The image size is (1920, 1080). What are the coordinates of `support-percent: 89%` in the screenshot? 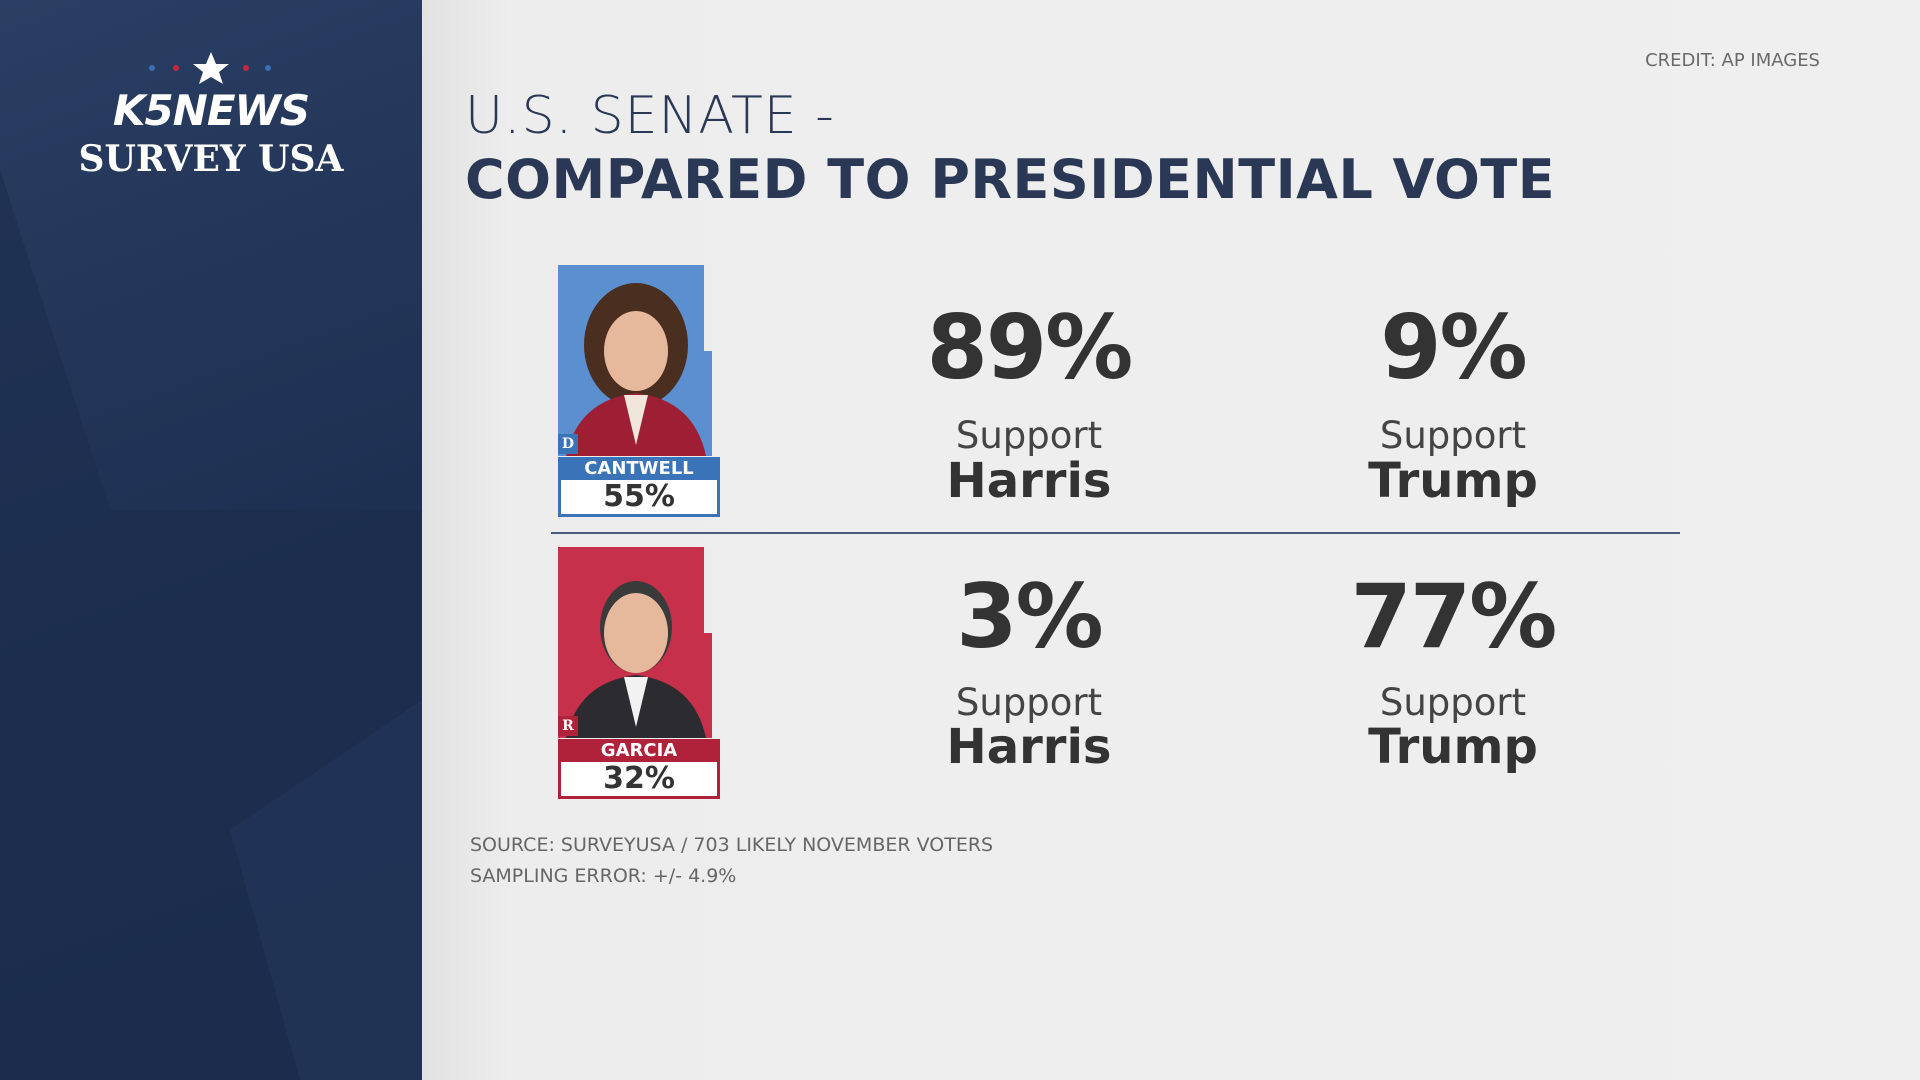 It's located at (1030, 347).